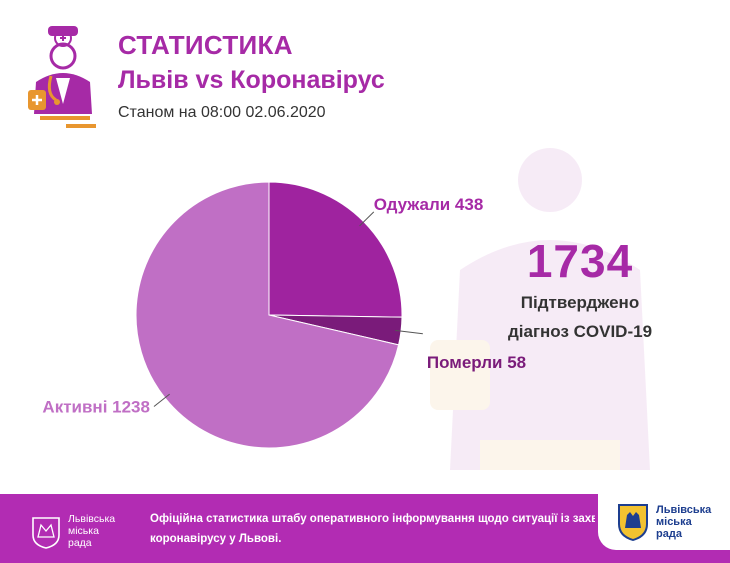 This screenshot has width=730, height=563. What do you see at coordinates (205, 45) in the screenshot?
I see `page-title: СТАТИСТИКА` at bounding box center [205, 45].